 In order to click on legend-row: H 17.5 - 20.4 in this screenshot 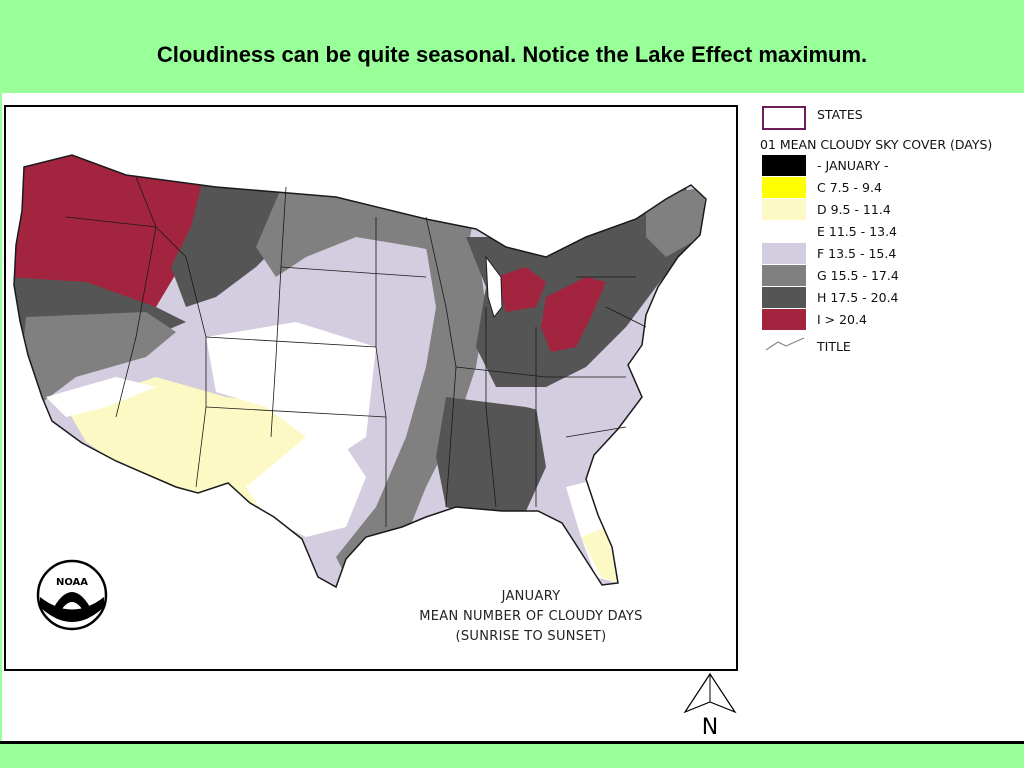, I will do `click(892, 297)`.